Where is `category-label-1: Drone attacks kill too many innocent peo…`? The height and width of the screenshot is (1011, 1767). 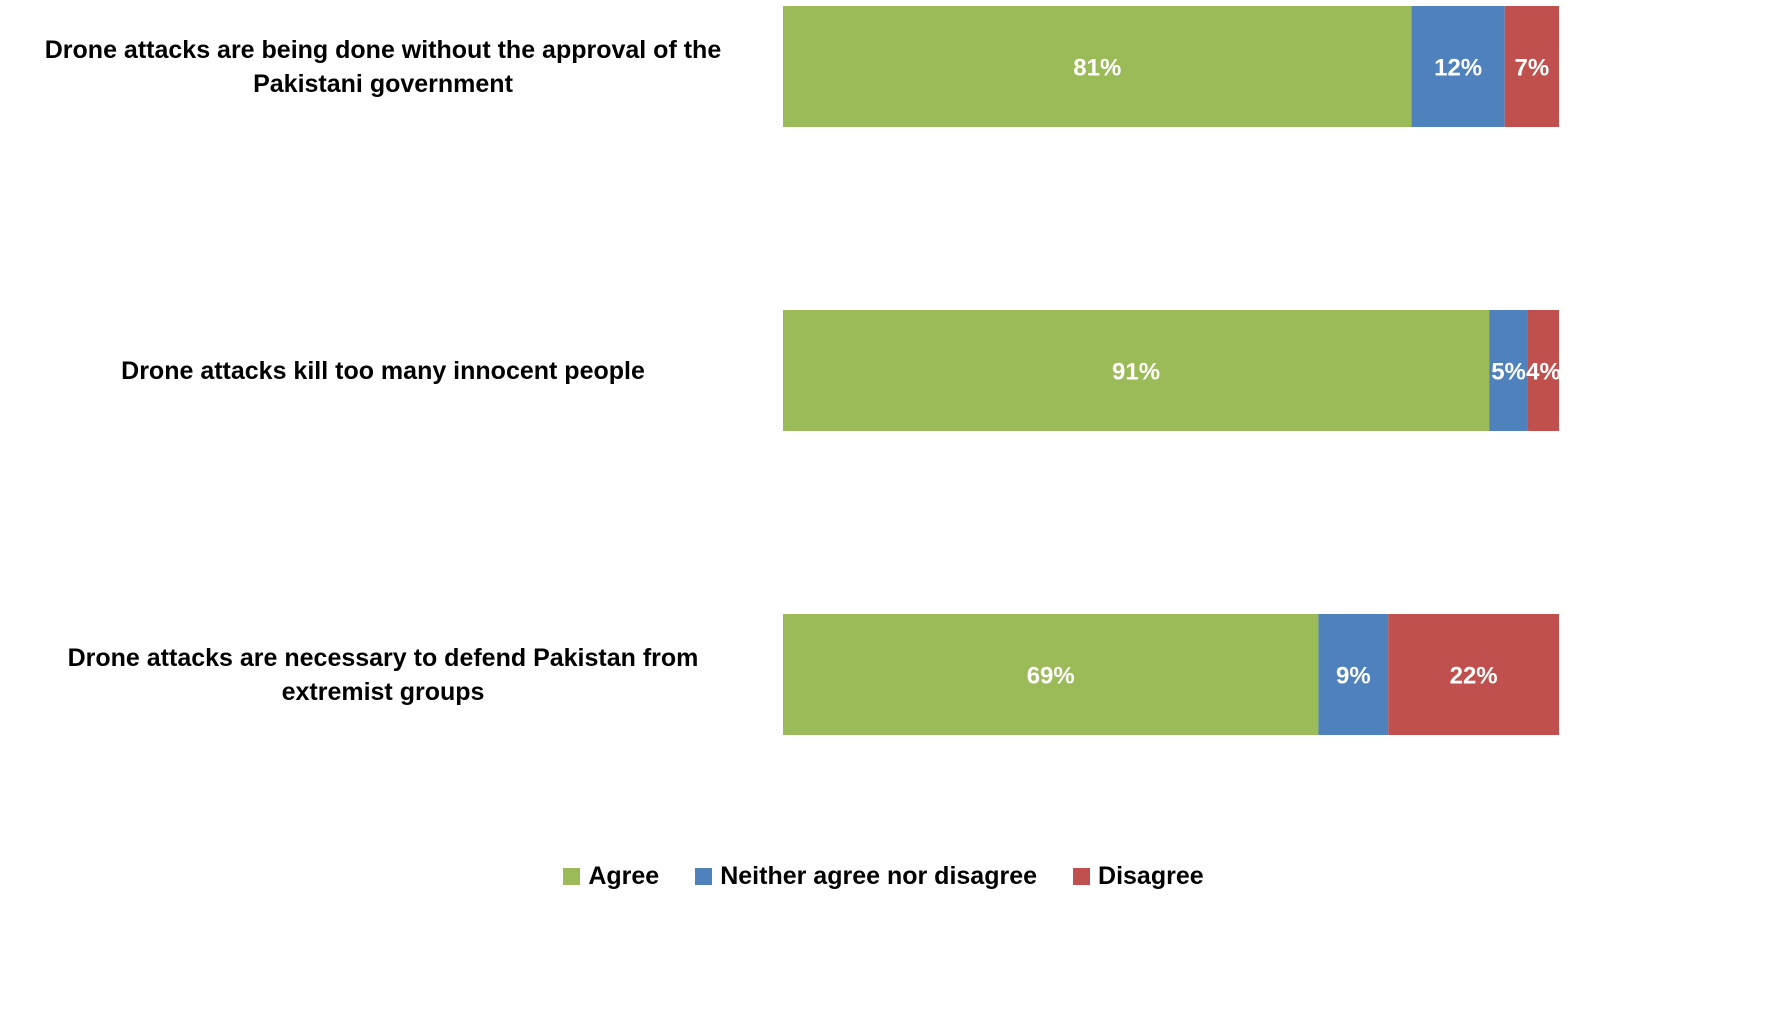
category-label-1: Drone attacks kill too many innocent peo… is located at coordinates (383, 370).